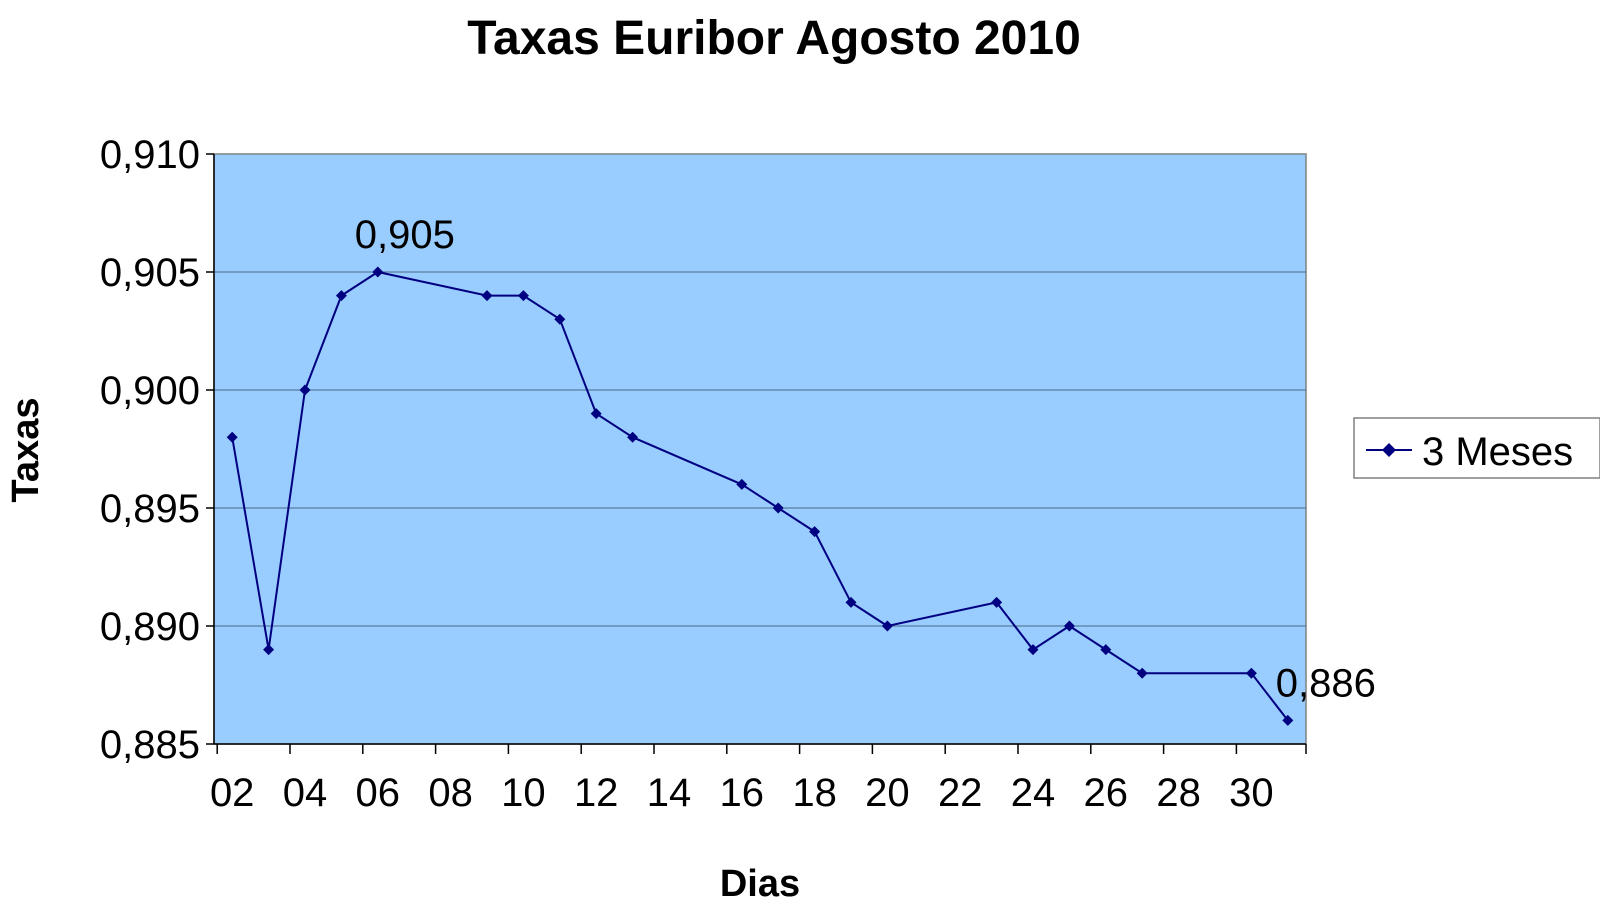 The height and width of the screenshot is (912, 1600). Describe the element at coordinates (742, 793) in the screenshot. I see `x-tick-label: 16` at that location.